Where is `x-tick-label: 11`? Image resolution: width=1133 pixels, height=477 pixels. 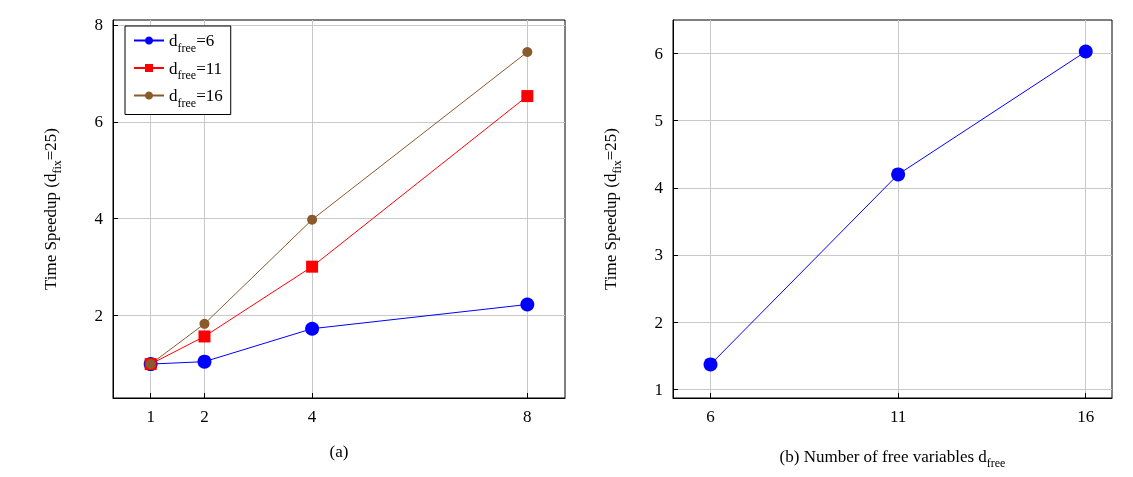
x-tick-label: 11 is located at coordinates (898, 416).